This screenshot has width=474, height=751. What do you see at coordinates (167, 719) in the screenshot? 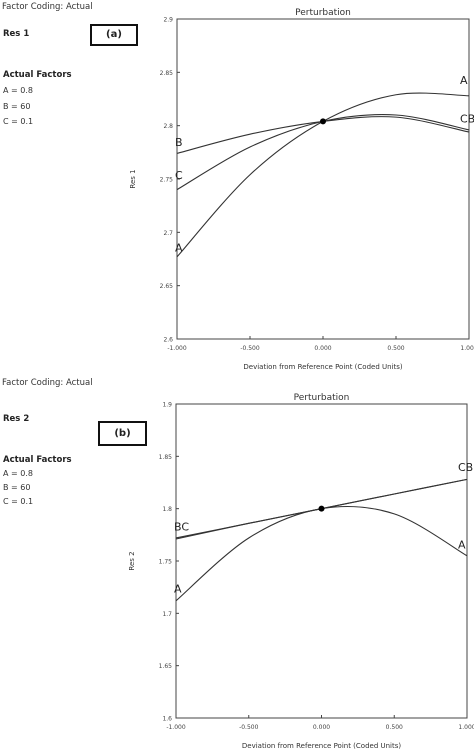
I see `y-tick-label: 1.6` at bounding box center [167, 719].